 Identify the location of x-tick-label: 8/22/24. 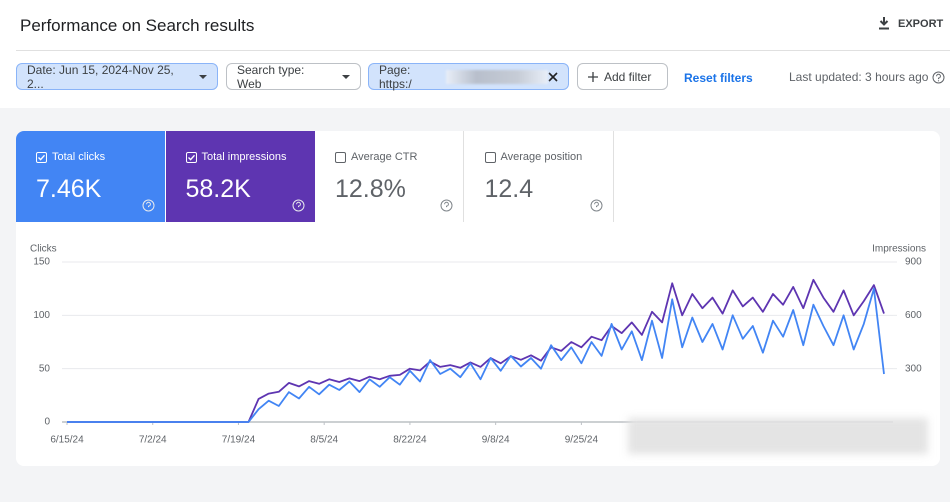
(410, 440).